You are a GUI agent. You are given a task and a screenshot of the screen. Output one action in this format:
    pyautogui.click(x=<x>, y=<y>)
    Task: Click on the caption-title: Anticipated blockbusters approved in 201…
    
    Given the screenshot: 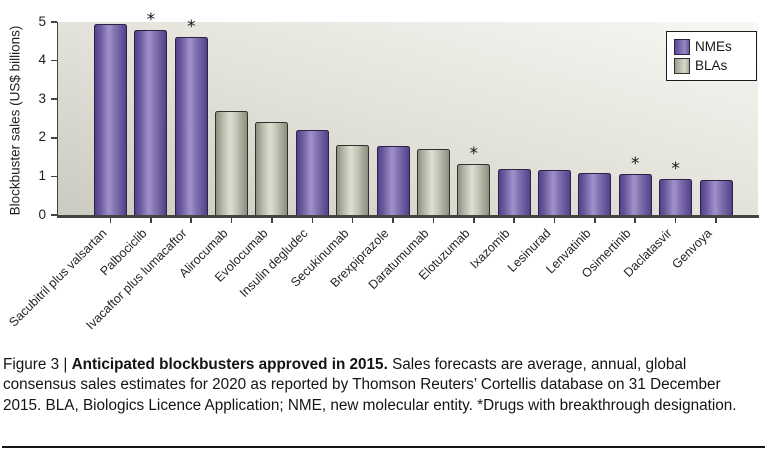 What is the action you would take?
    pyautogui.click(x=229, y=364)
    